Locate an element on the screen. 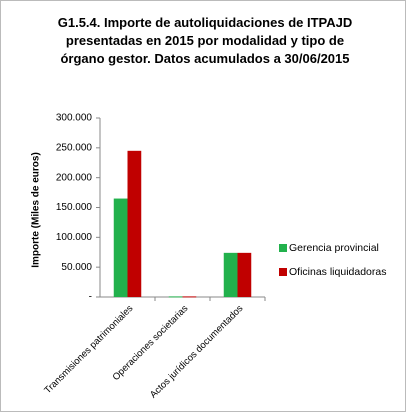  y-tick-label: 150.000 is located at coordinates (74, 207).